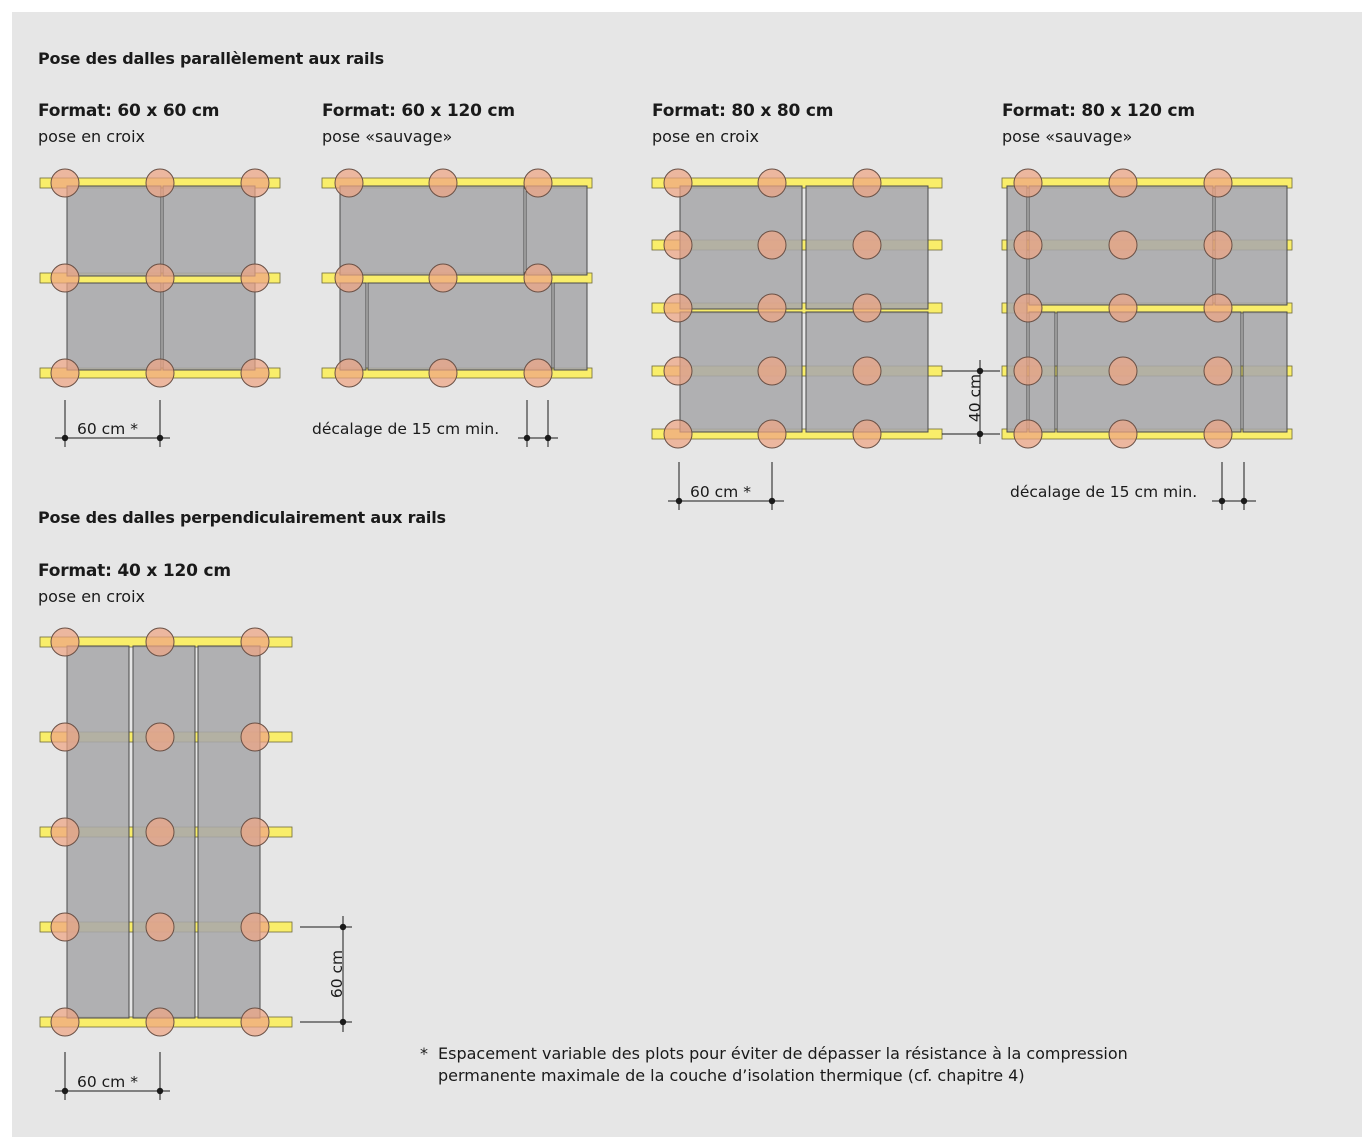 The width and height of the screenshot is (1362, 1137). What do you see at coordinates (387, 136) in the screenshot?
I see `laying-label-60x120: pose «sauvage»` at bounding box center [387, 136].